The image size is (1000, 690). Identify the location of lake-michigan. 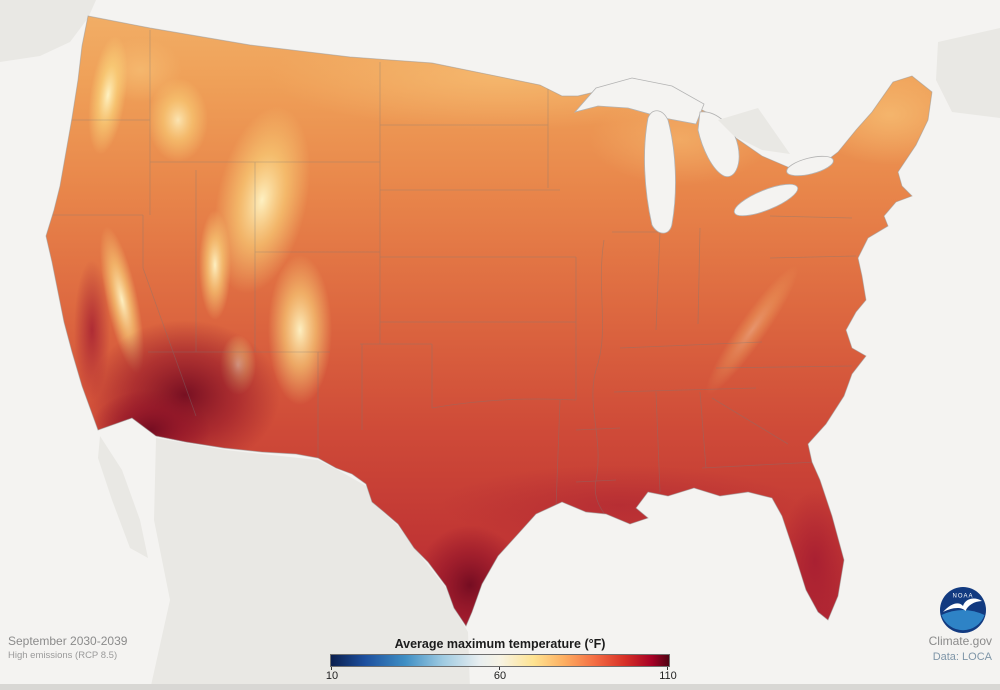
(660, 172).